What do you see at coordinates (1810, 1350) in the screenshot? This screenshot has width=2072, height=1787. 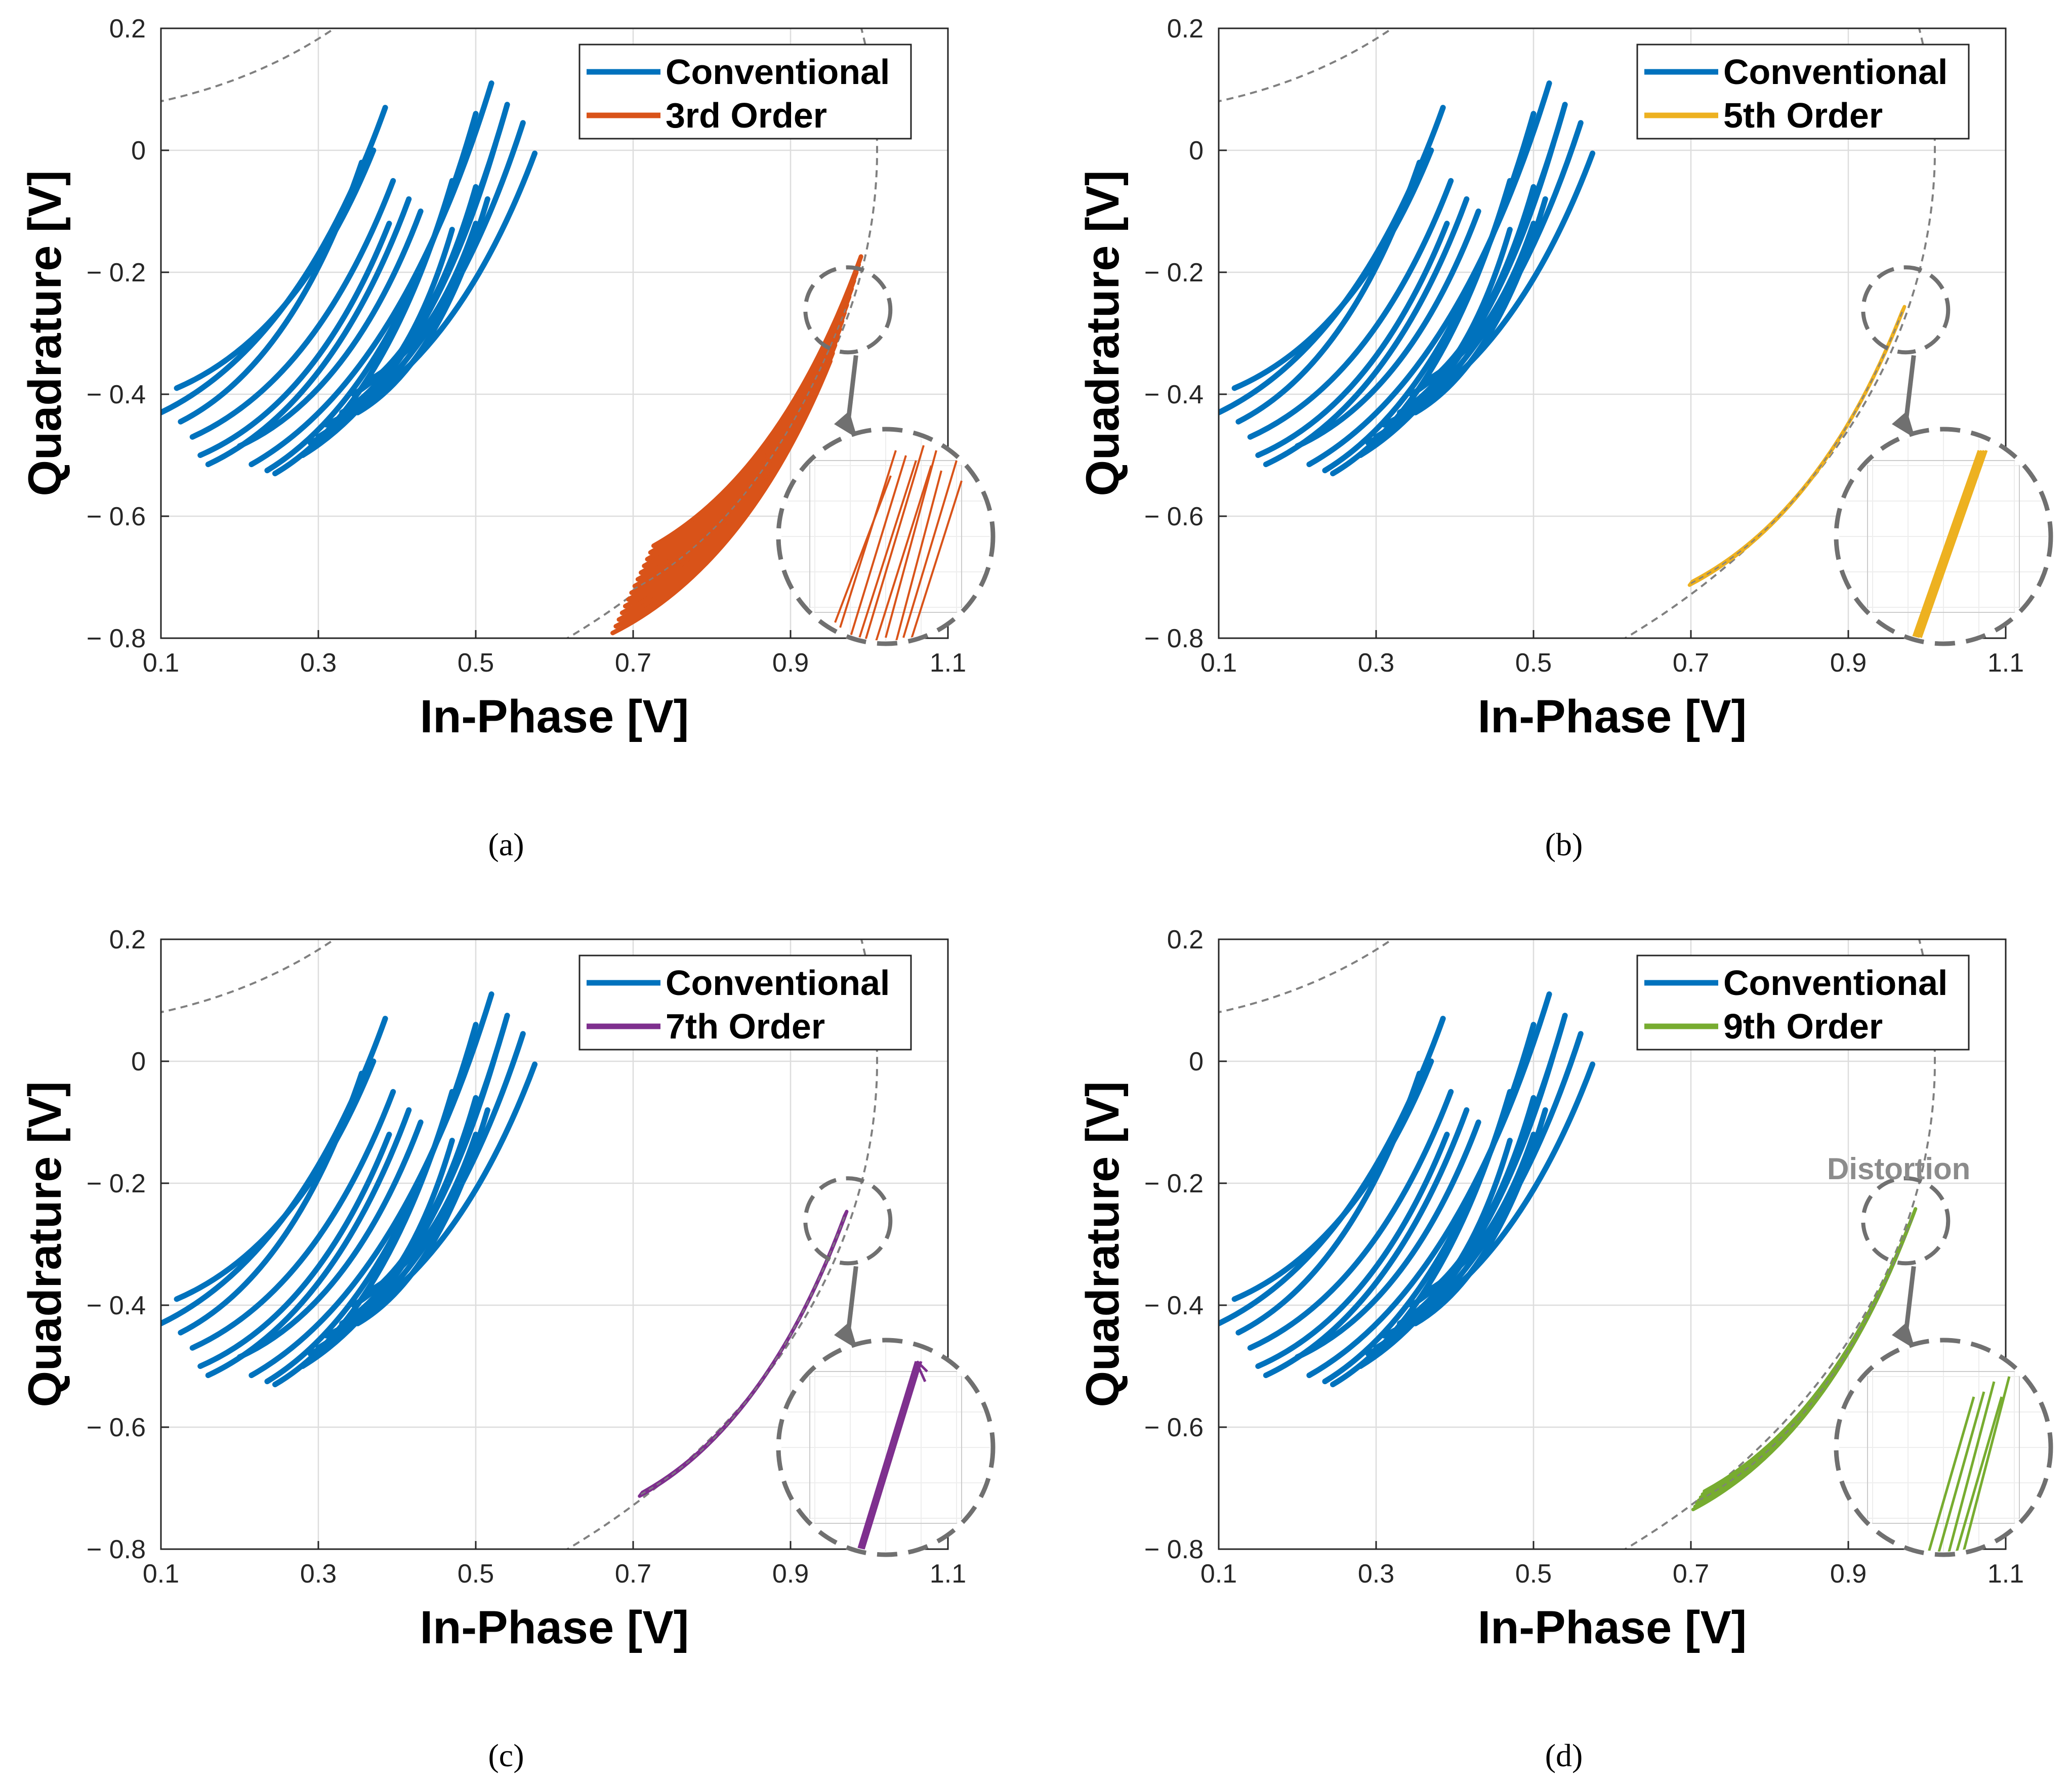 I see `compensated-curve` at bounding box center [1810, 1350].